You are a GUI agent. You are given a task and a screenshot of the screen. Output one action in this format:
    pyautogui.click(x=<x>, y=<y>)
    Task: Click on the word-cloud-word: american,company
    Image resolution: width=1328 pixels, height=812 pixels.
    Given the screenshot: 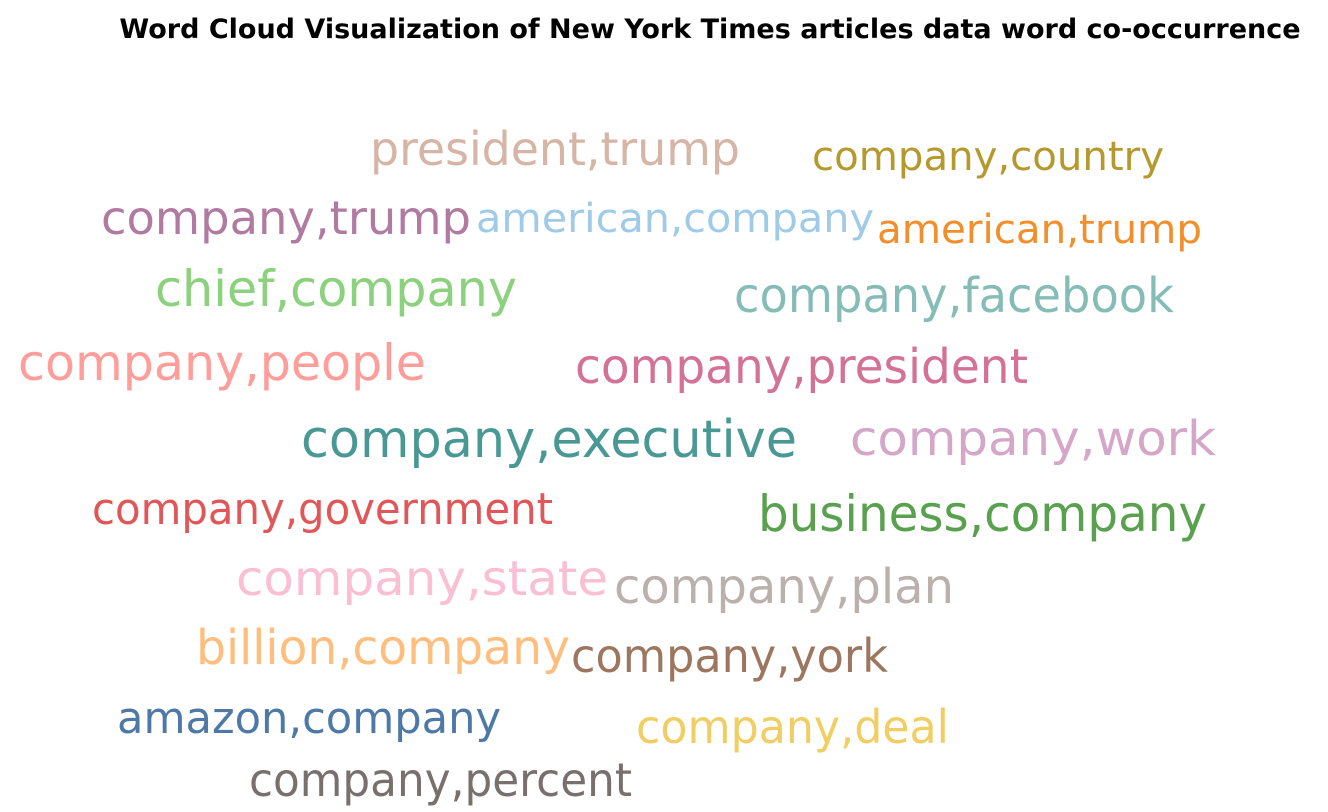 What is the action you would take?
    pyautogui.click(x=675, y=219)
    